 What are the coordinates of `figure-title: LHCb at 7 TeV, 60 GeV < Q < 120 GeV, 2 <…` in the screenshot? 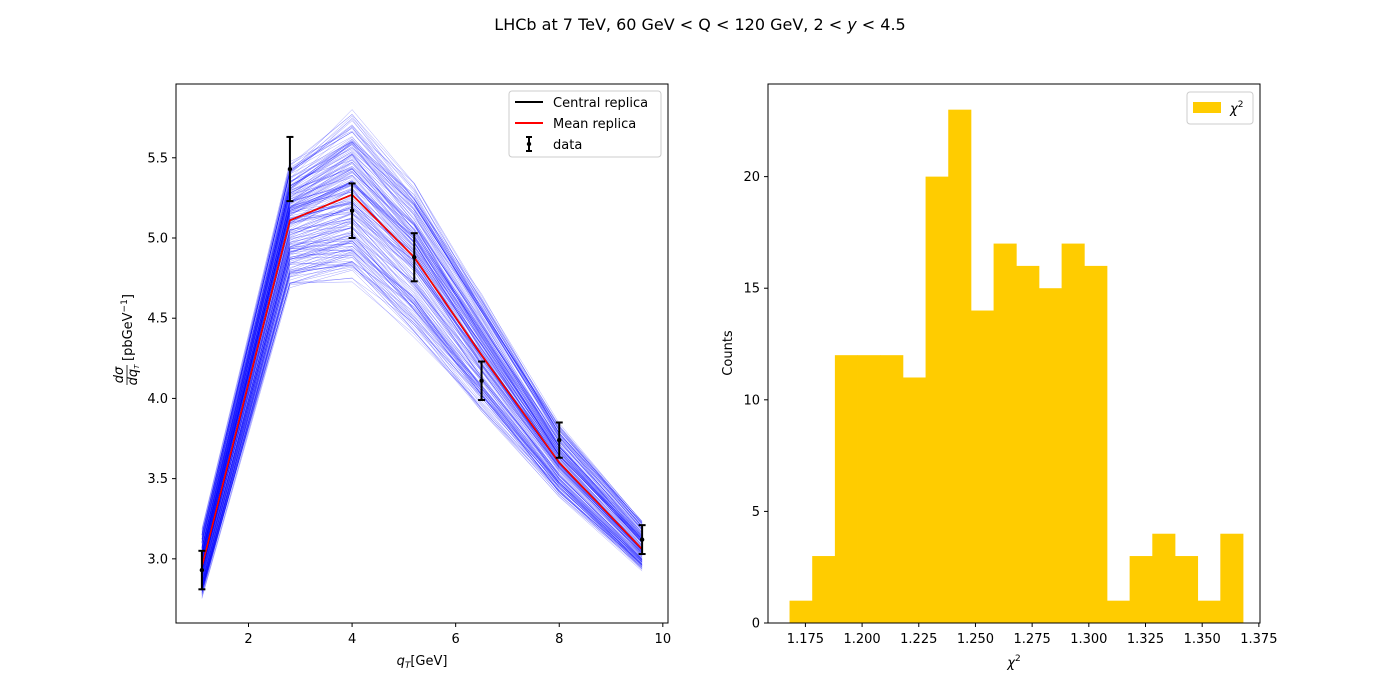 It's located at (699, 24).